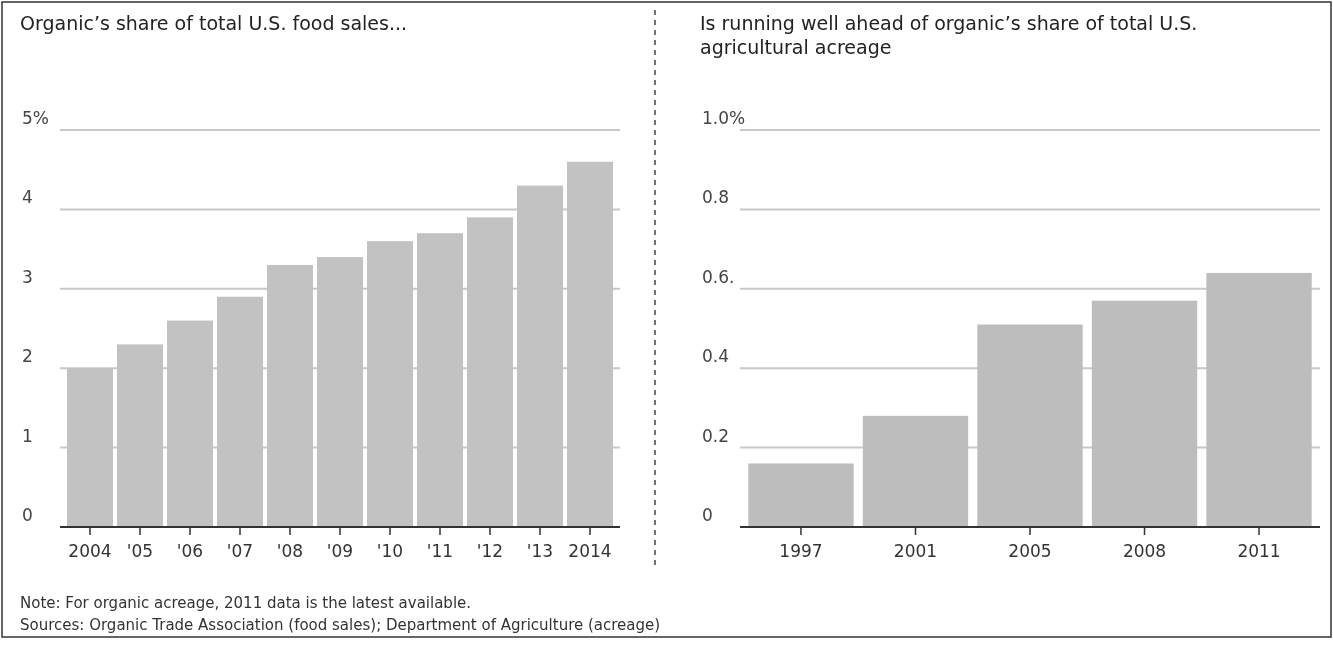 The width and height of the screenshot is (1333, 653). Describe the element at coordinates (1259, 551) in the screenshot. I see `x-tick-label: 2011` at that location.